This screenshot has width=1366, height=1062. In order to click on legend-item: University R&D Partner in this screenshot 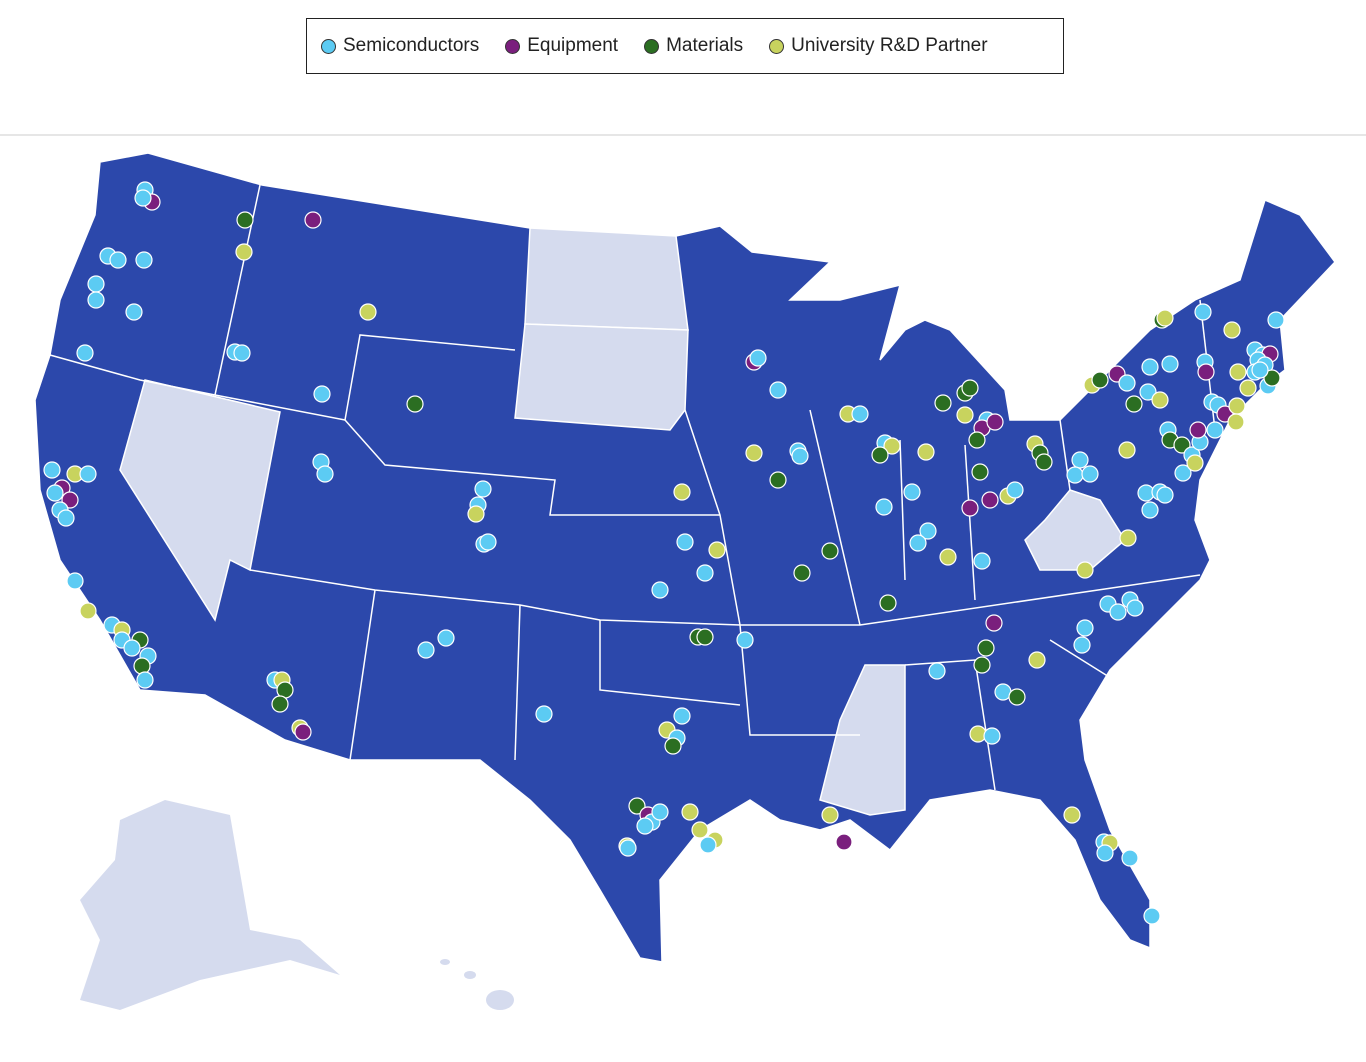, I will do `click(878, 46)`.